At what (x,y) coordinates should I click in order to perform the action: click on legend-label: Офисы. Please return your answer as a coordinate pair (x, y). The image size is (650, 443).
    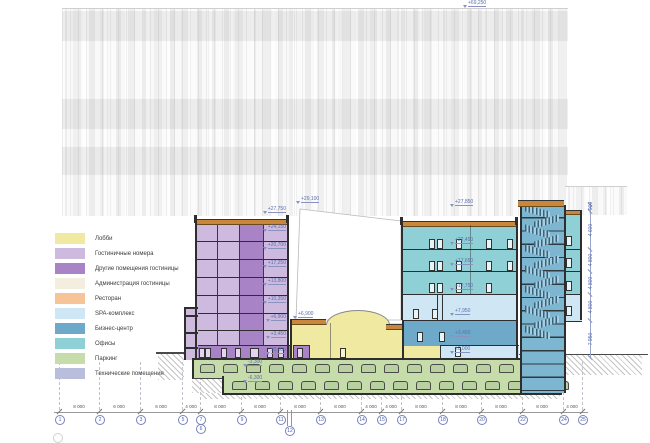
    Looking at the image, I should click on (105, 343).